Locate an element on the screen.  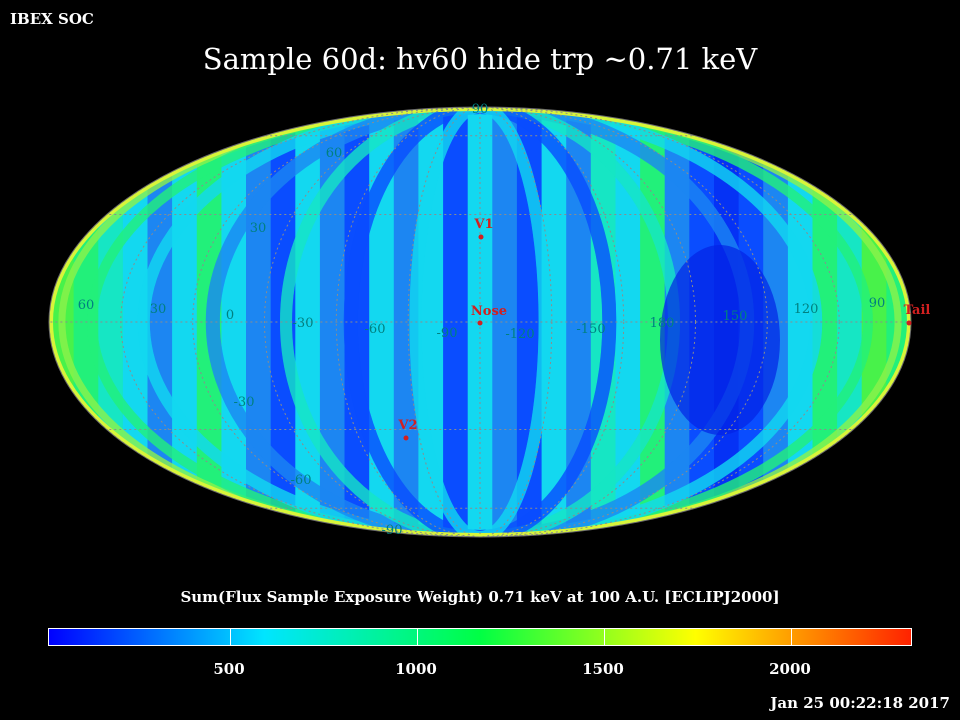
marker-v1-label: V1 is located at coordinates (483, 224).